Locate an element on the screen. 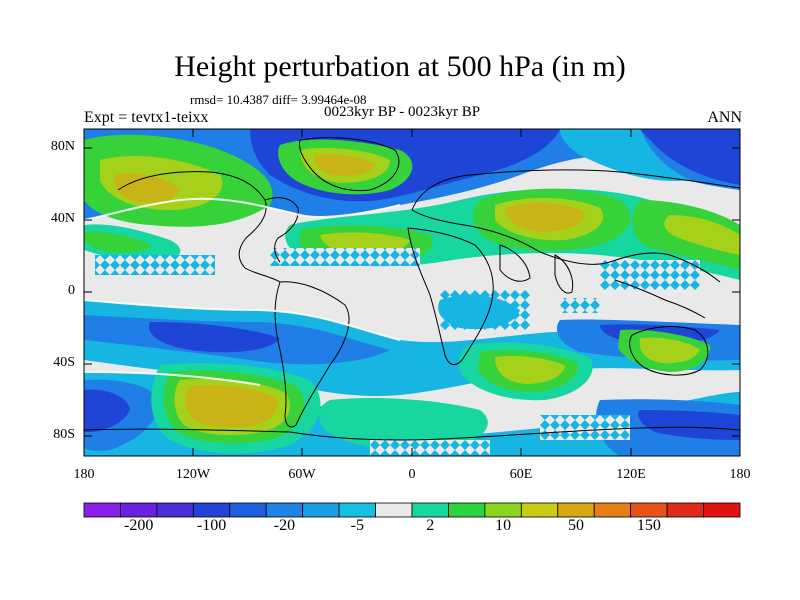 Image resolution: width=800 pixels, height=600 pixels. lon-label-60w: 60W is located at coordinates (302, 474).